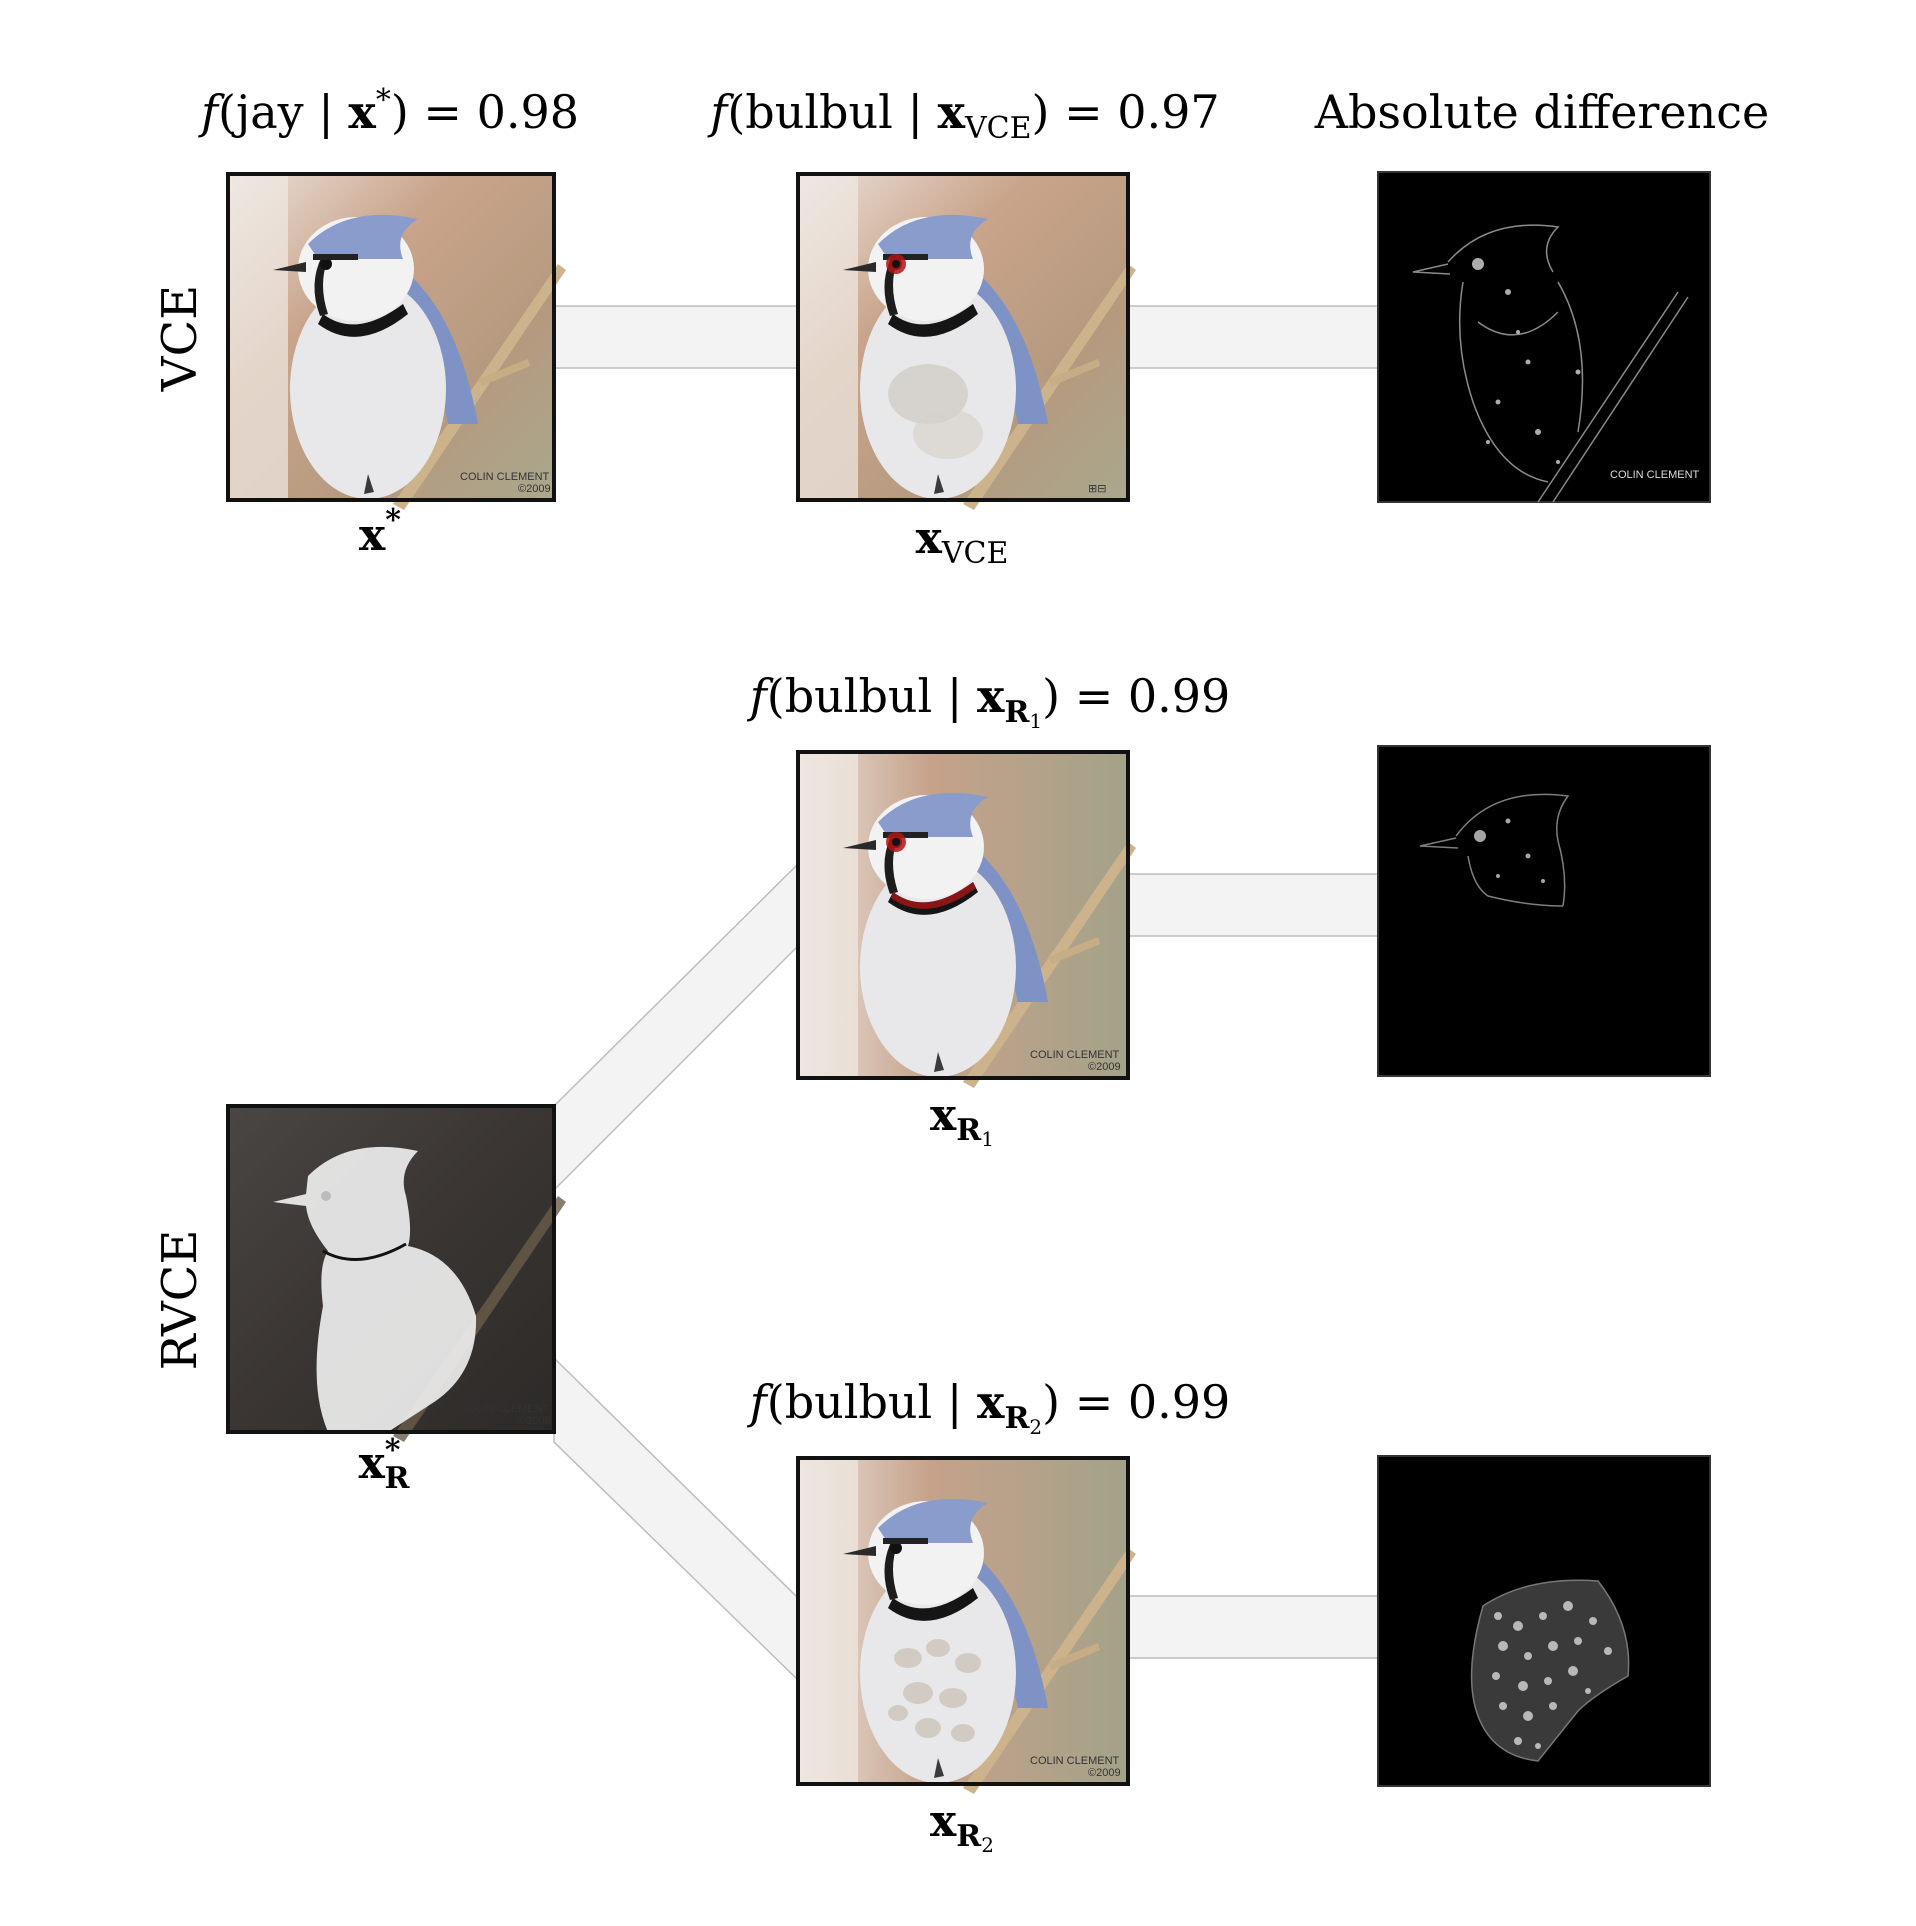 The image size is (1916, 1926). I want to click on row-label-rvce: RVCE, so click(180, 1300).